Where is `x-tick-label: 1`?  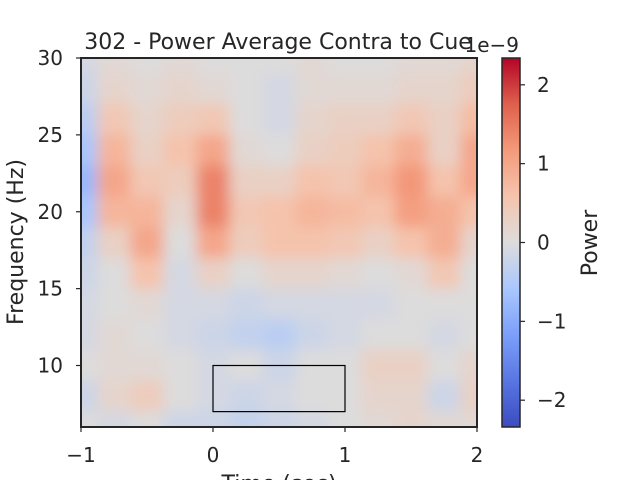 x-tick-label: 1 is located at coordinates (345, 455).